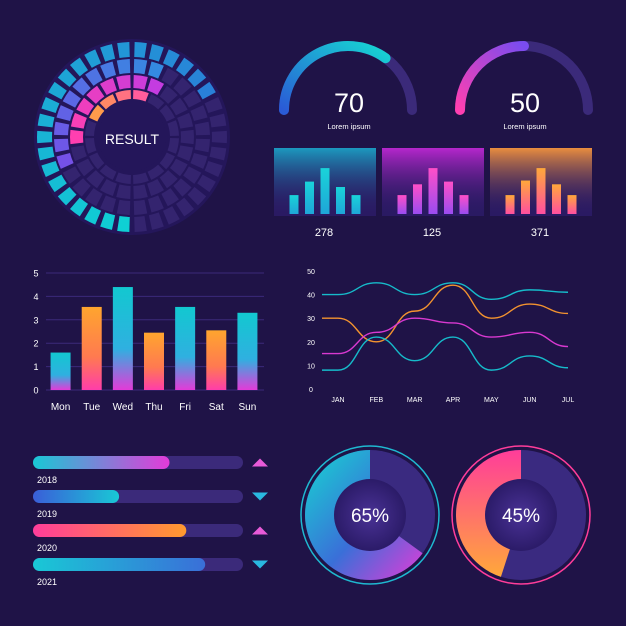 The width and height of the screenshot is (626, 626). I want to click on week-y-tick: 0, so click(35, 391).